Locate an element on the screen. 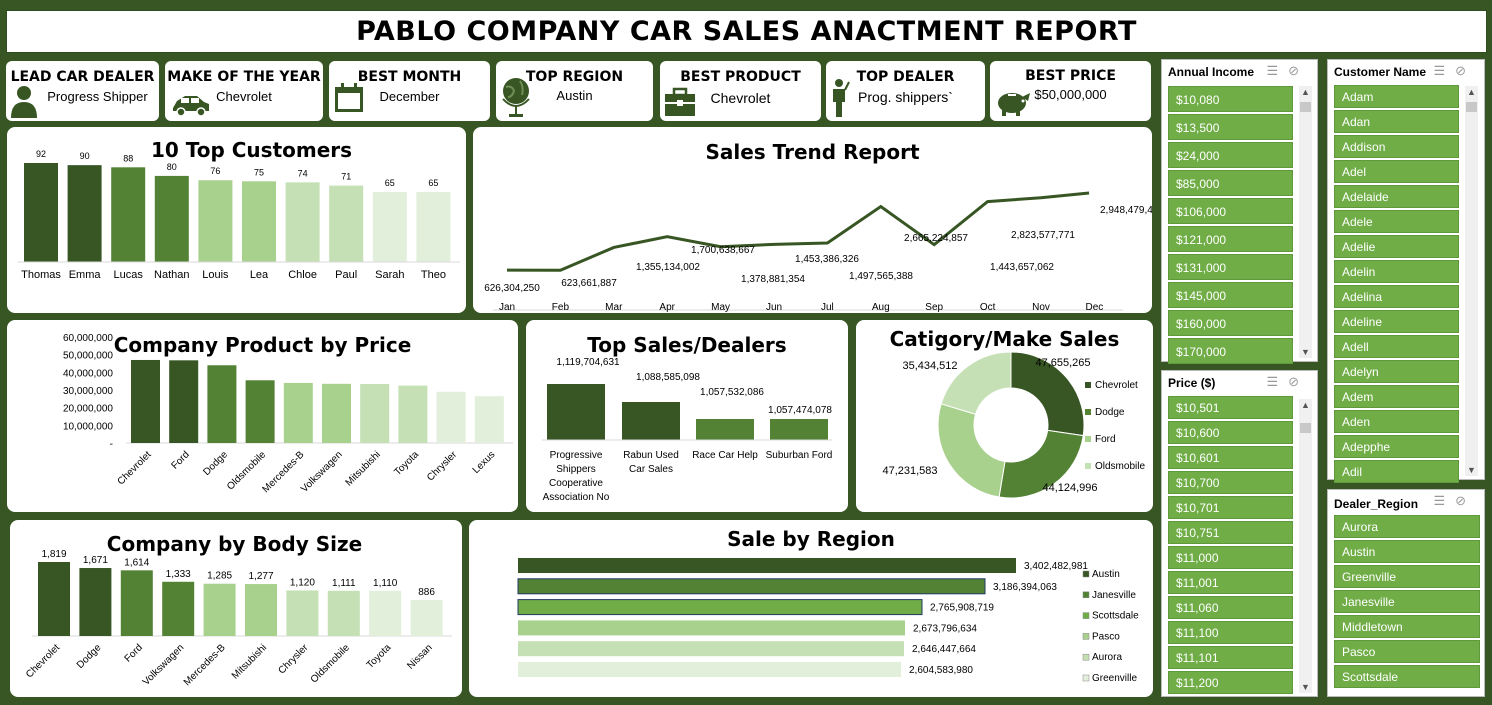 The height and width of the screenshot is (705, 1492). kpi-value: Austin is located at coordinates (574, 95).